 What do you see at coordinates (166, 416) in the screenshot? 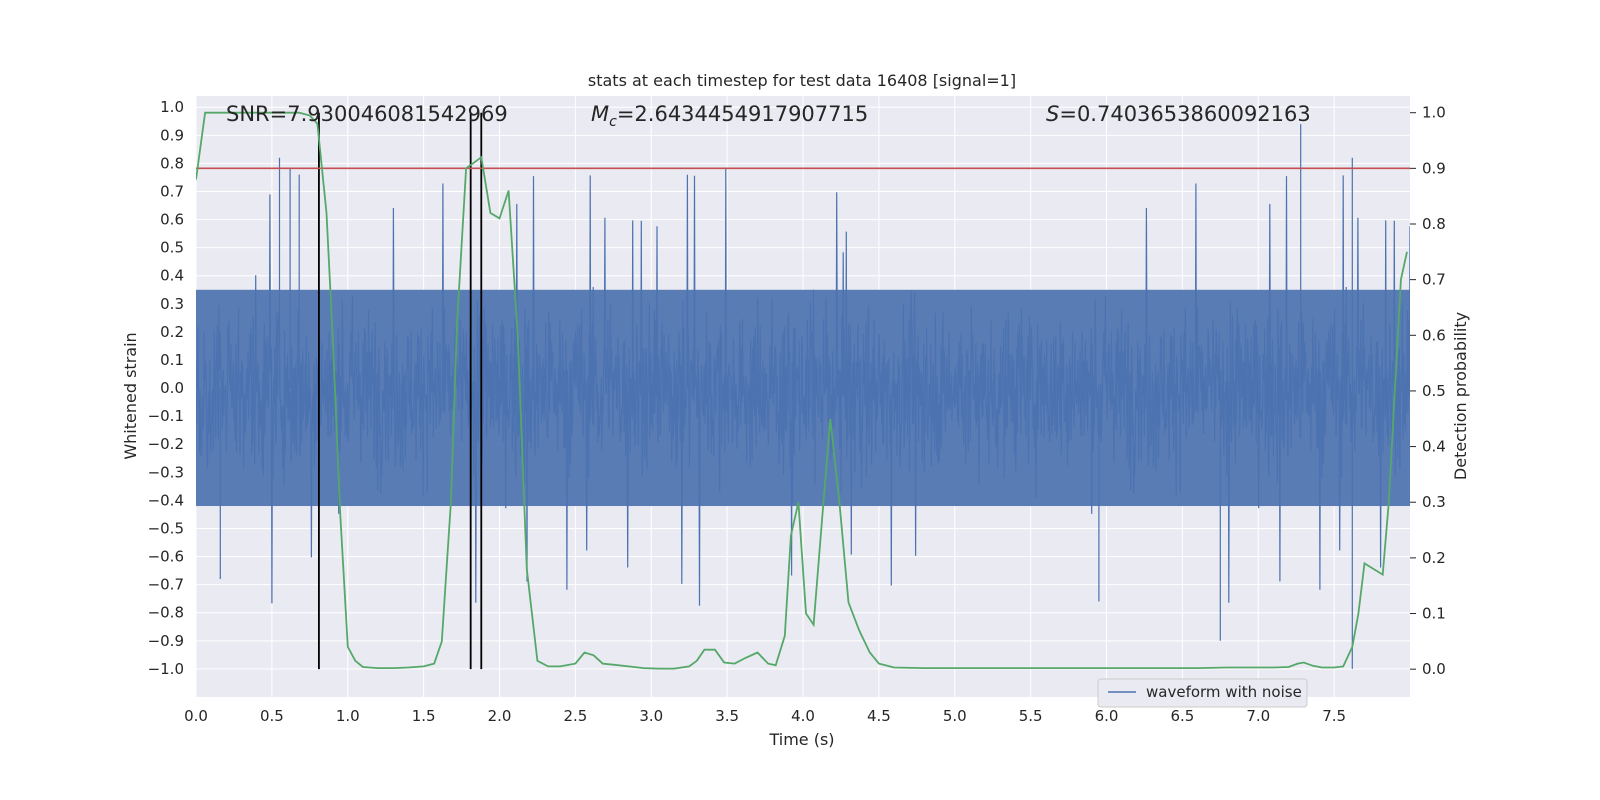
I see `y-left-tick-label: −0.1` at bounding box center [166, 416].